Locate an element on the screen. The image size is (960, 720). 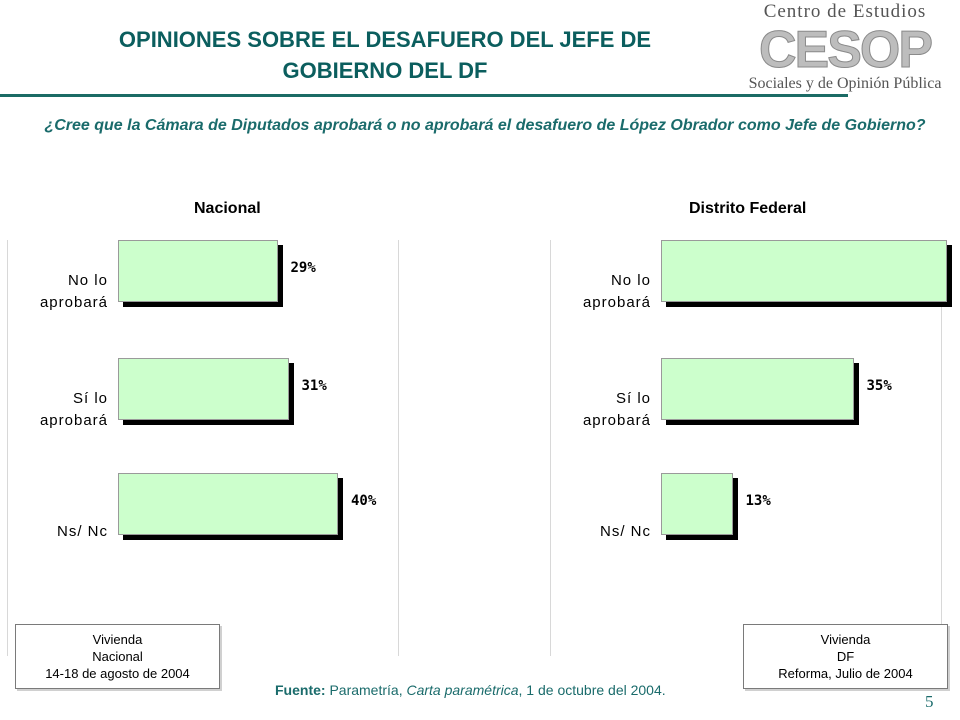
note-line: Nacional is located at coordinates (117, 656).